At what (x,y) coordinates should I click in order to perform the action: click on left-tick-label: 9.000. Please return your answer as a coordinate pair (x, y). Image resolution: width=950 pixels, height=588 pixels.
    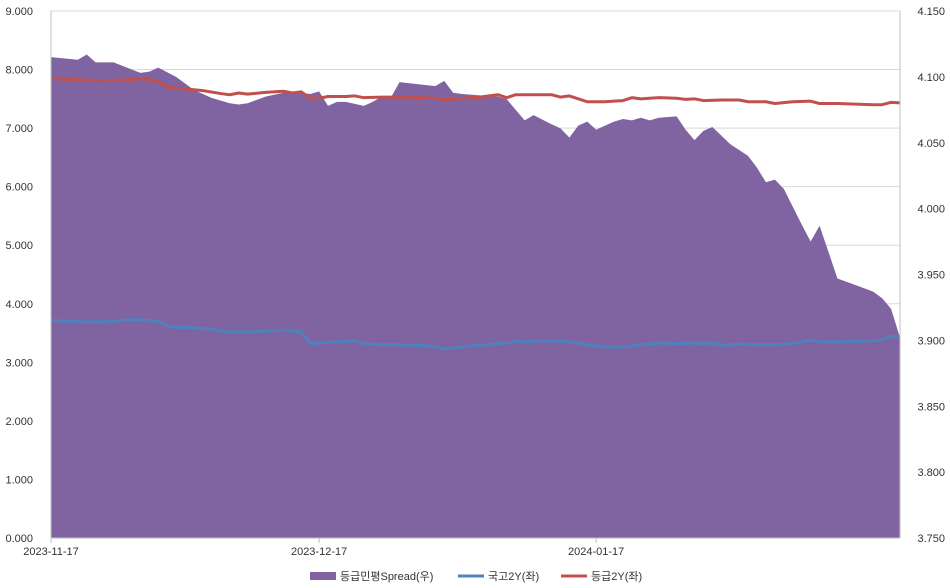
    Looking at the image, I should click on (19, 12).